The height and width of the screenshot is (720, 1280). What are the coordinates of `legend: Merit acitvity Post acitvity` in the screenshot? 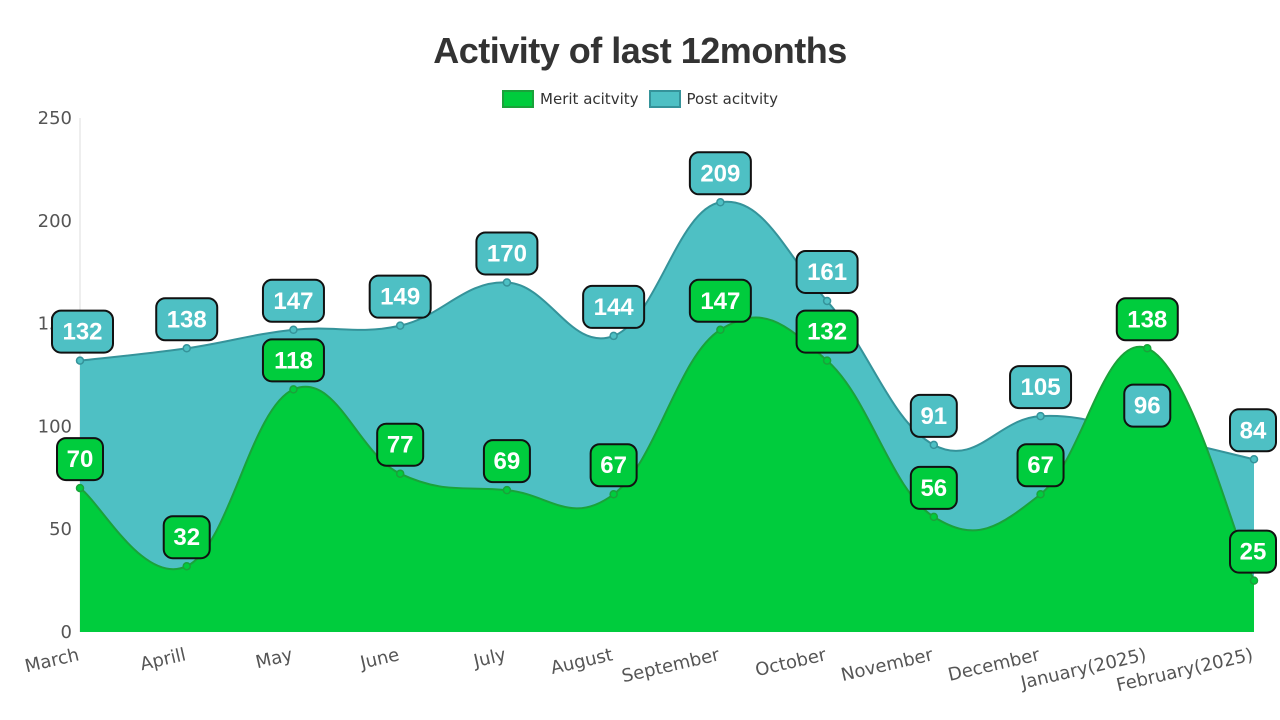 It's located at (640, 99).